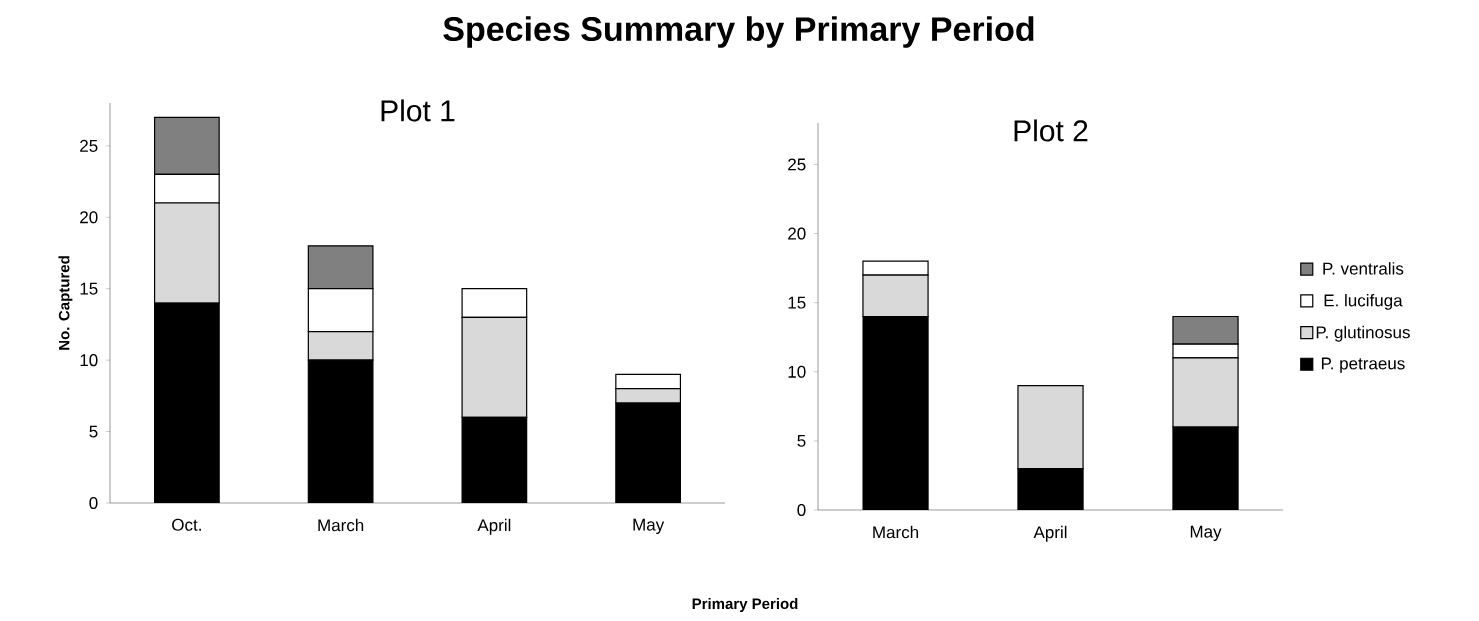 This screenshot has width=1479, height=621. I want to click on chart-subtitle: Plot 2, so click(1051, 130).